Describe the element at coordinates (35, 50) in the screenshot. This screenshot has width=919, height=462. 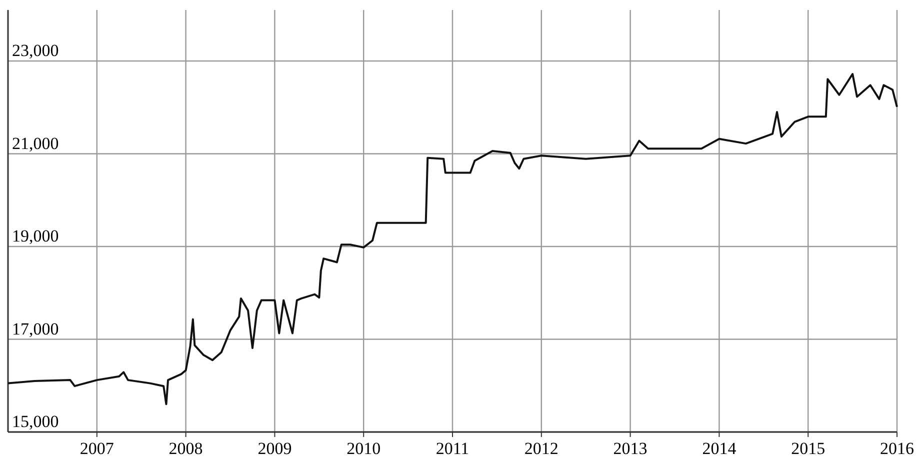
I see `y-tick-label: 23,000` at that location.